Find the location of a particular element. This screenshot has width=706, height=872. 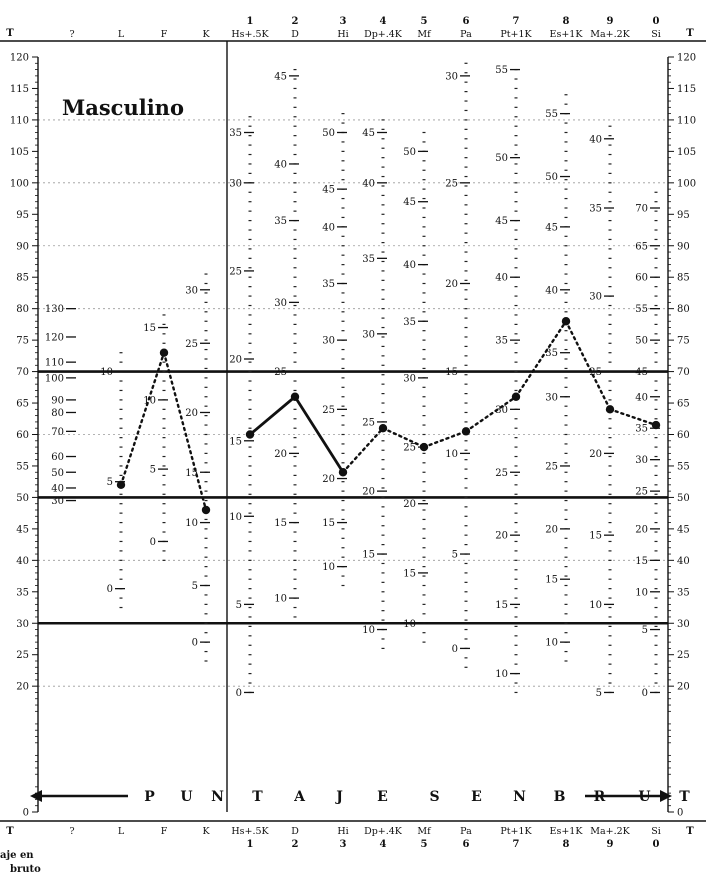

y-tick-label-right: 70 is located at coordinates (683, 372).